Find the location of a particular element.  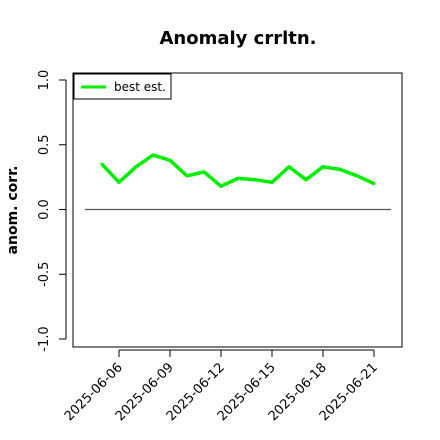

y-tick-label: 1.0 is located at coordinates (44, 80).